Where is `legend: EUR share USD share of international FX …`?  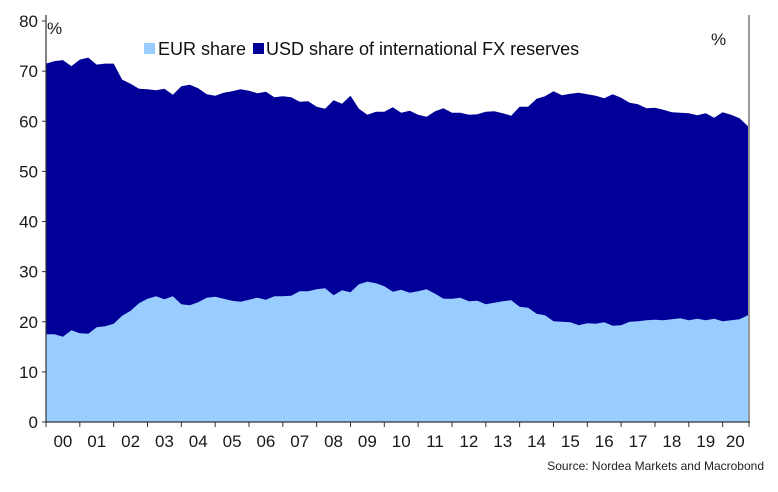 legend: EUR share USD share of international FX … is located at coordinates (361, 49).